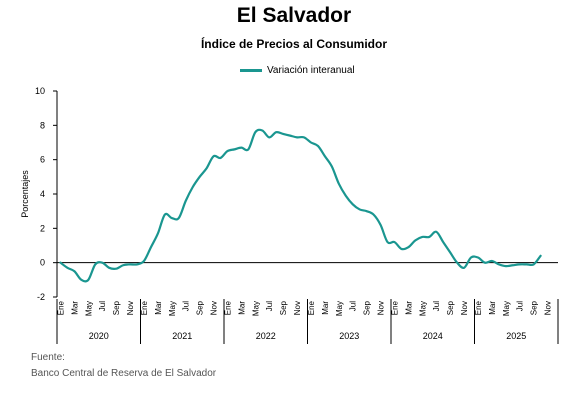 The width and height of the screenshot is (588, 414). Describe the element at coordinates (516, 336) in the screenshot. I see `year-label: 2025` at that location.